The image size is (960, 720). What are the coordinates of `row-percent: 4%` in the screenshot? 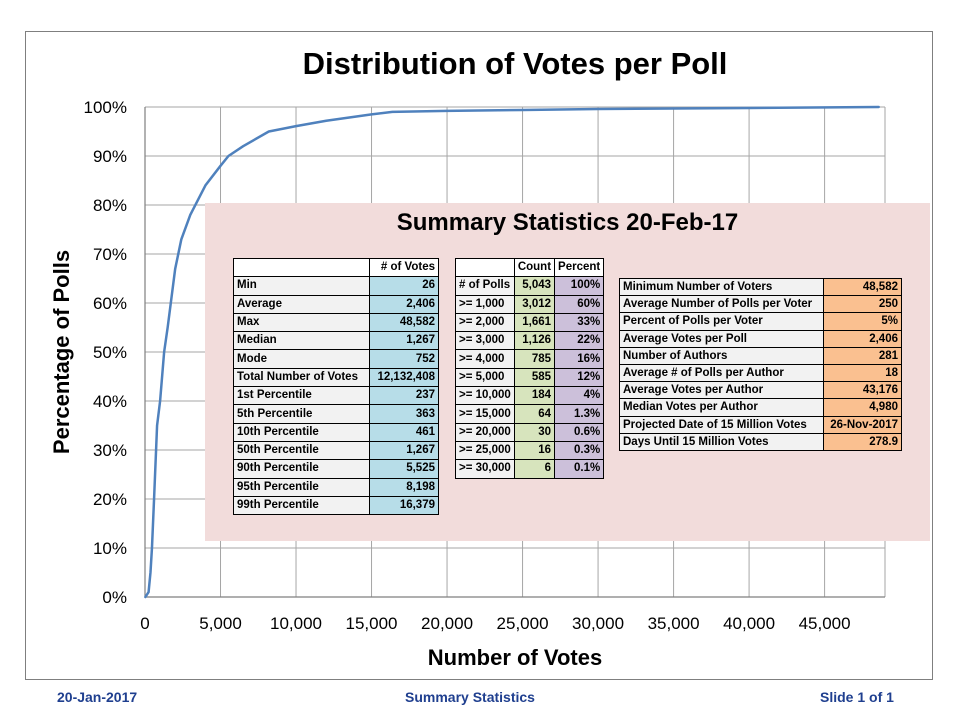 It's located at (579, 396).